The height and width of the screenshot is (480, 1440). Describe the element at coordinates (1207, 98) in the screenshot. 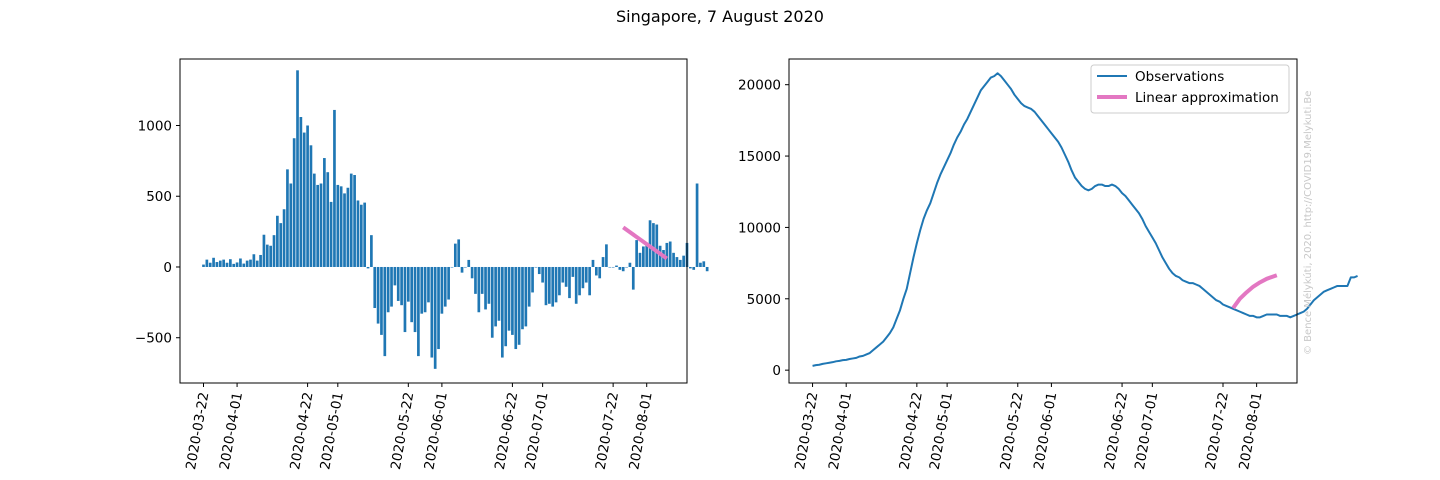

I see `legend-label-linear-approximation: Linear approximation` at that location.